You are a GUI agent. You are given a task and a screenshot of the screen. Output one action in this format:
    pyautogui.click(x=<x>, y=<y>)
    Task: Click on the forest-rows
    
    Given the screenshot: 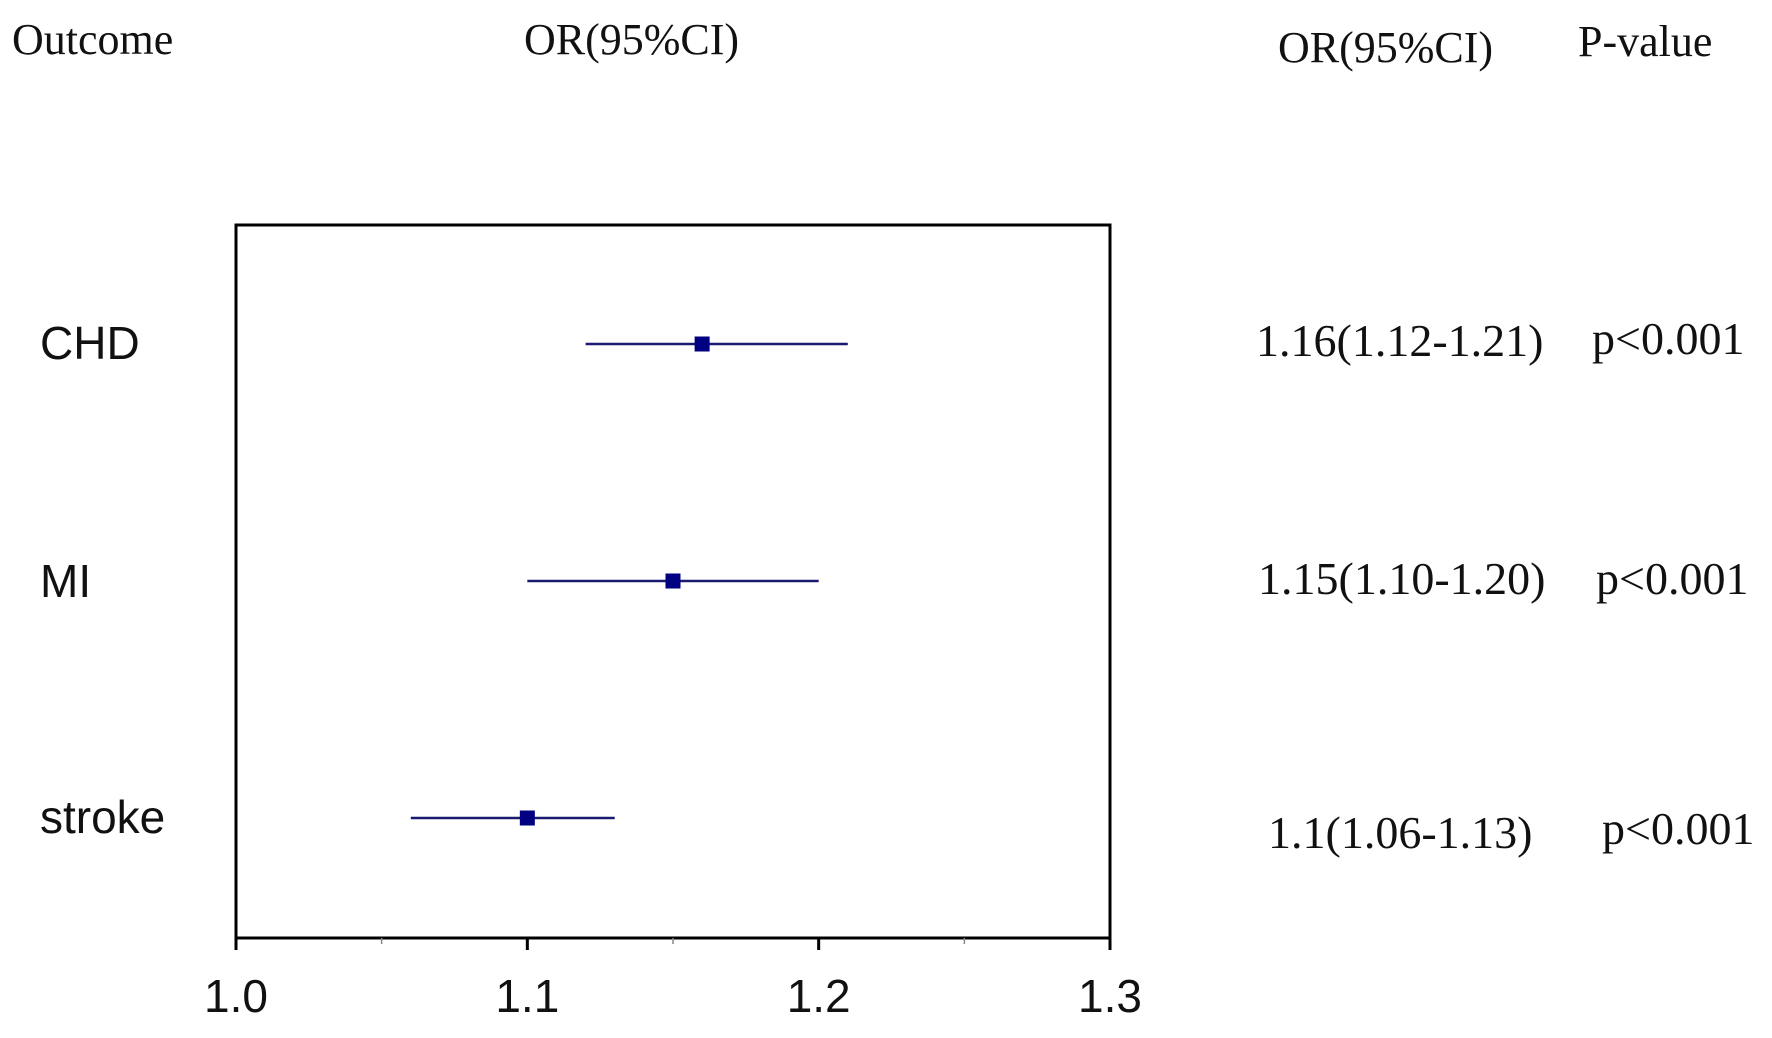 What is the action you would take?
    pyautogui.click(x=629, y=581)
    